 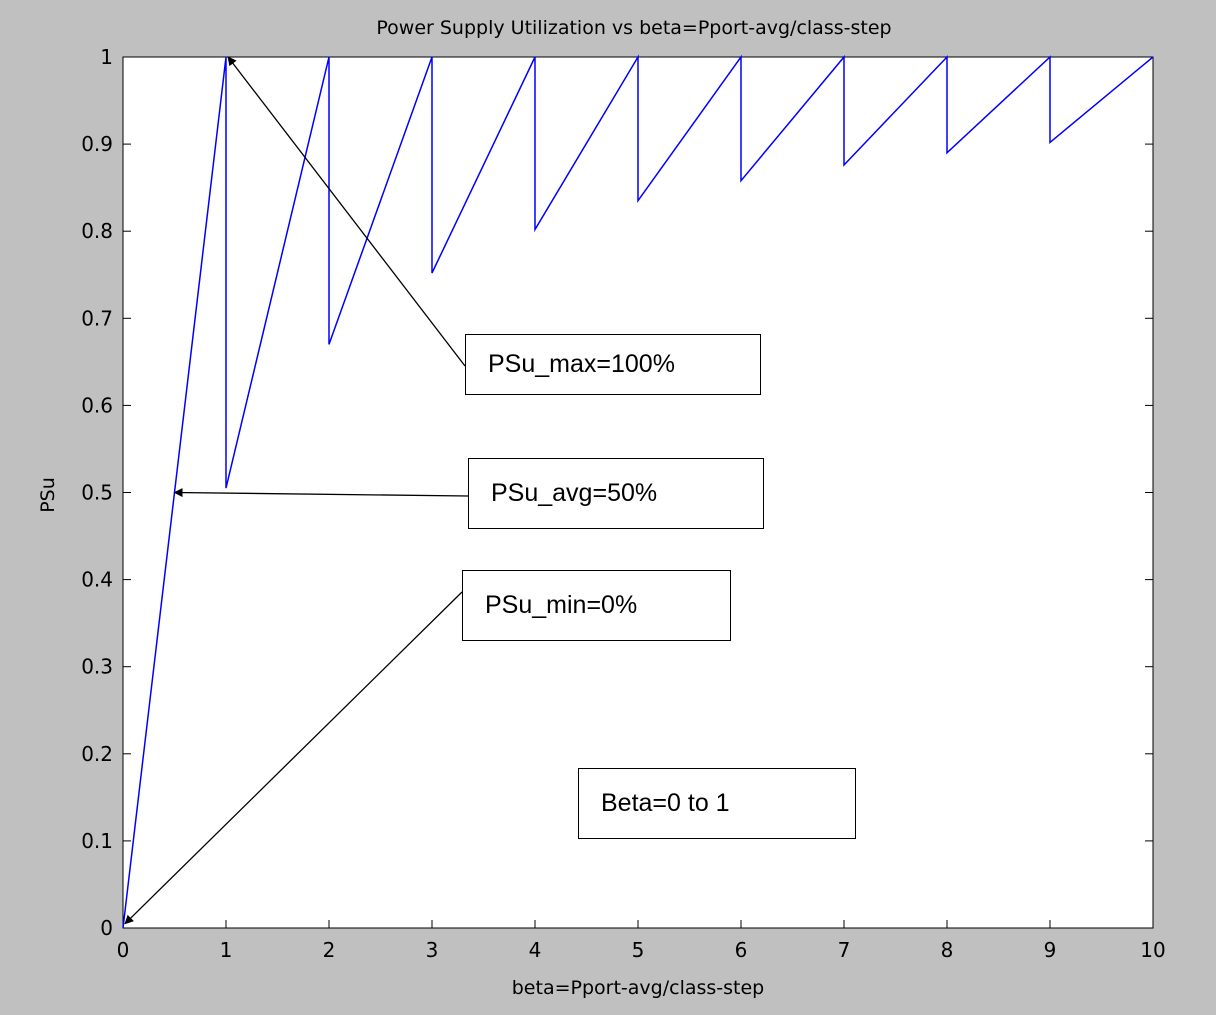 What do you see at coordinates (432, 950) in the screenshot?
I see `x-tick-label: 3` at bounding box center [432, 950].